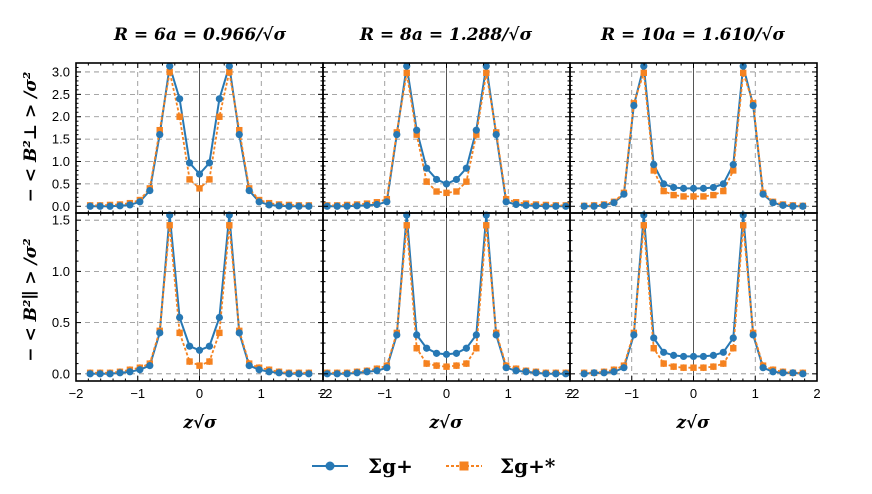 The image size is (872, 494). I want to click on legend-marker-sigma-star, so click(464, 466).